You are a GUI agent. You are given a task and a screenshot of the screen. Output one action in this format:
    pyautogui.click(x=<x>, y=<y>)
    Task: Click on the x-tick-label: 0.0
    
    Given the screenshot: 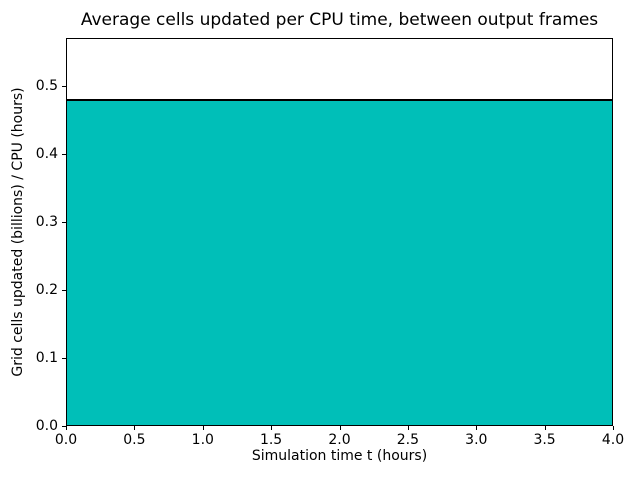 What is the action you would take?
    pyautogui.click(x=66, y=440)
    